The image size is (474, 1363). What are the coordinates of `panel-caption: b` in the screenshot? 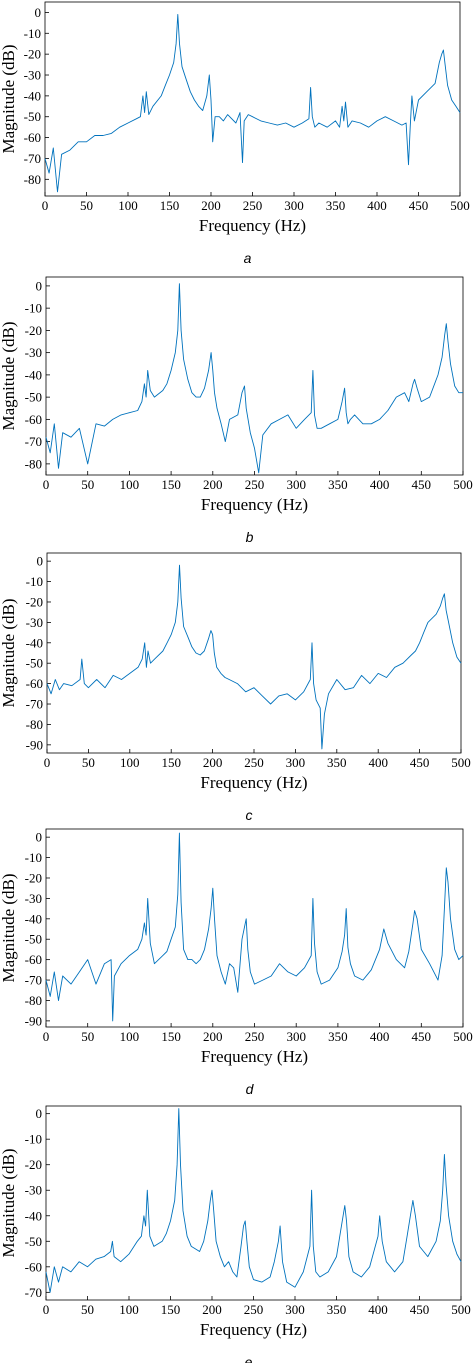 It's located at (250, 537).